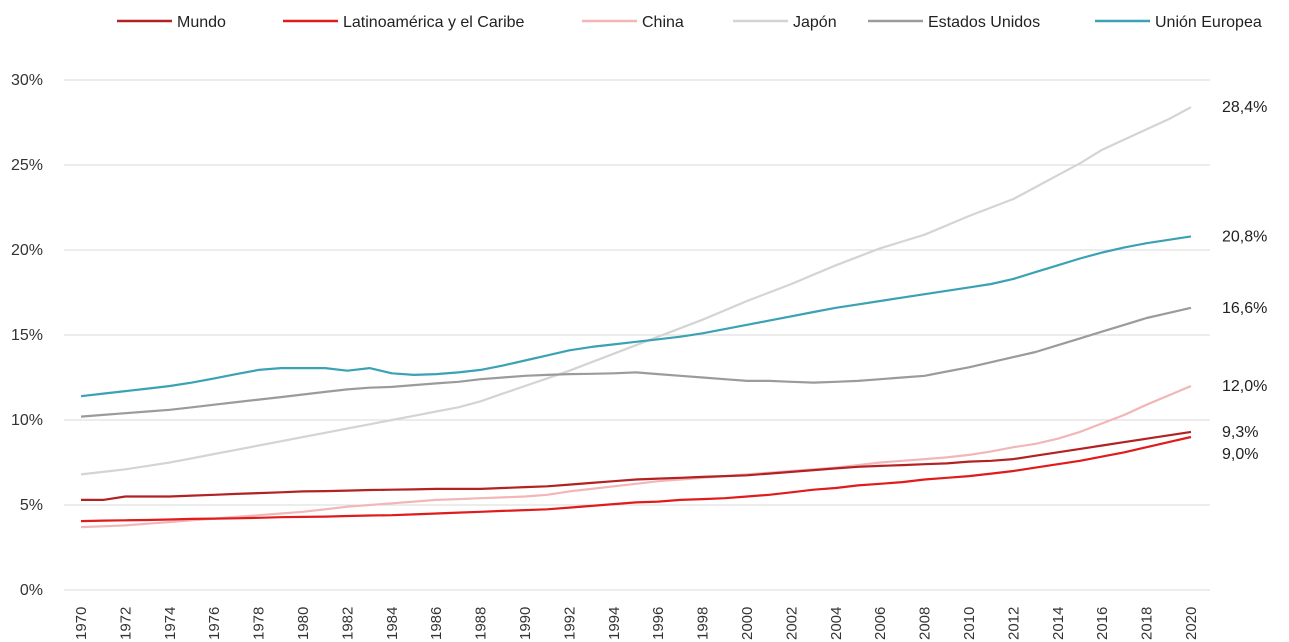 This screenshot has width=1289, height=642. Describe the element at coordinates (984, 22) in the screenshot. I see `legend-label: Estados Unidos` at that location.